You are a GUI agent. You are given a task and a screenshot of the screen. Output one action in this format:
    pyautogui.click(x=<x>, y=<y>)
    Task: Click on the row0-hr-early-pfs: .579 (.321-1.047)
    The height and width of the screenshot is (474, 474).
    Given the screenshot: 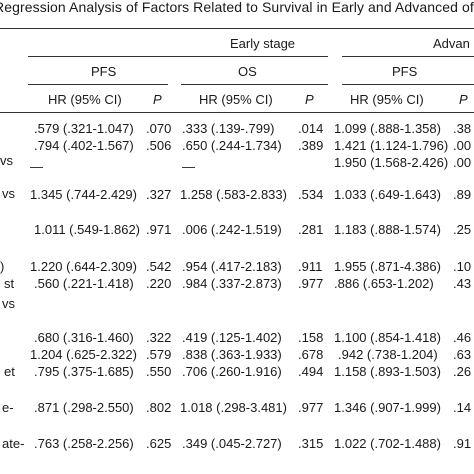 What is the action you would take?
    pyautogui.click(x=84, y=128)
    